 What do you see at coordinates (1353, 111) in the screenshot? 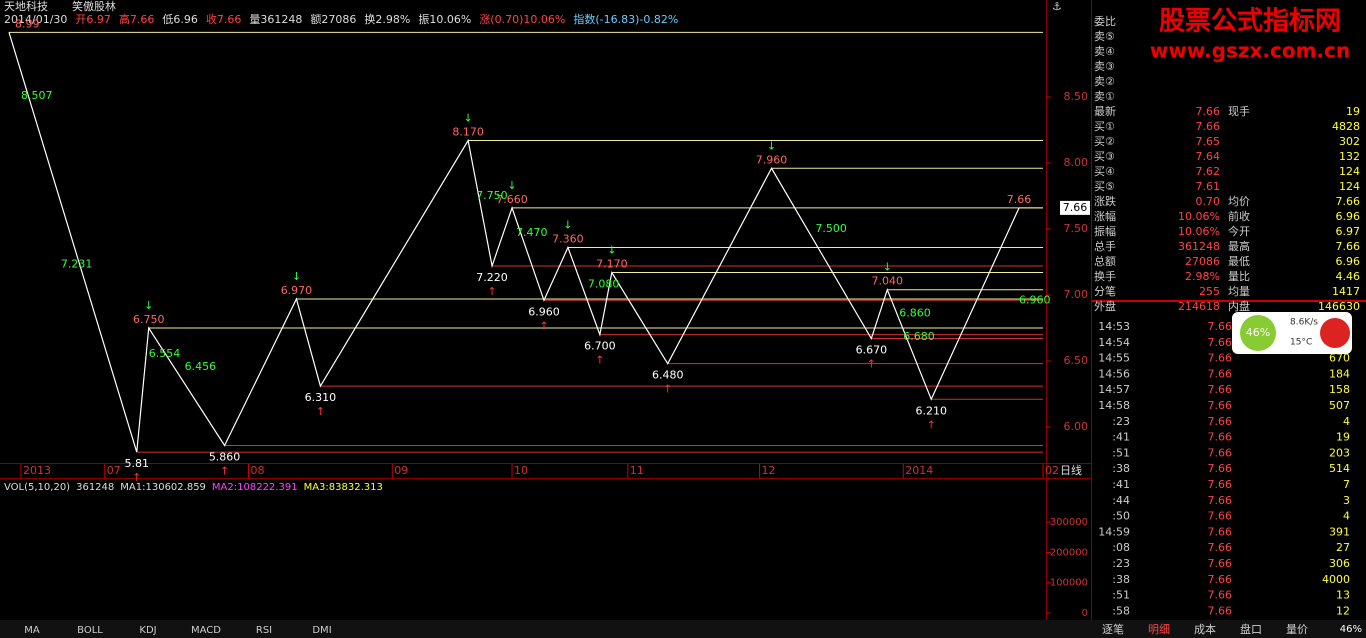
I see `book-volume: 19` at bounding box center [1353, 111].